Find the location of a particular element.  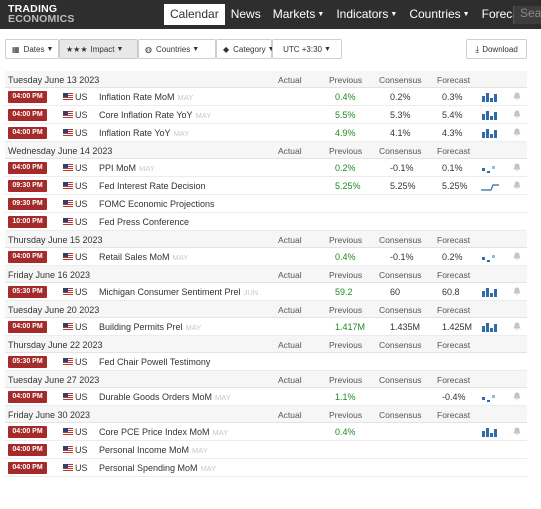

column-header-actual: Actual is located at coordinates (290, 415).